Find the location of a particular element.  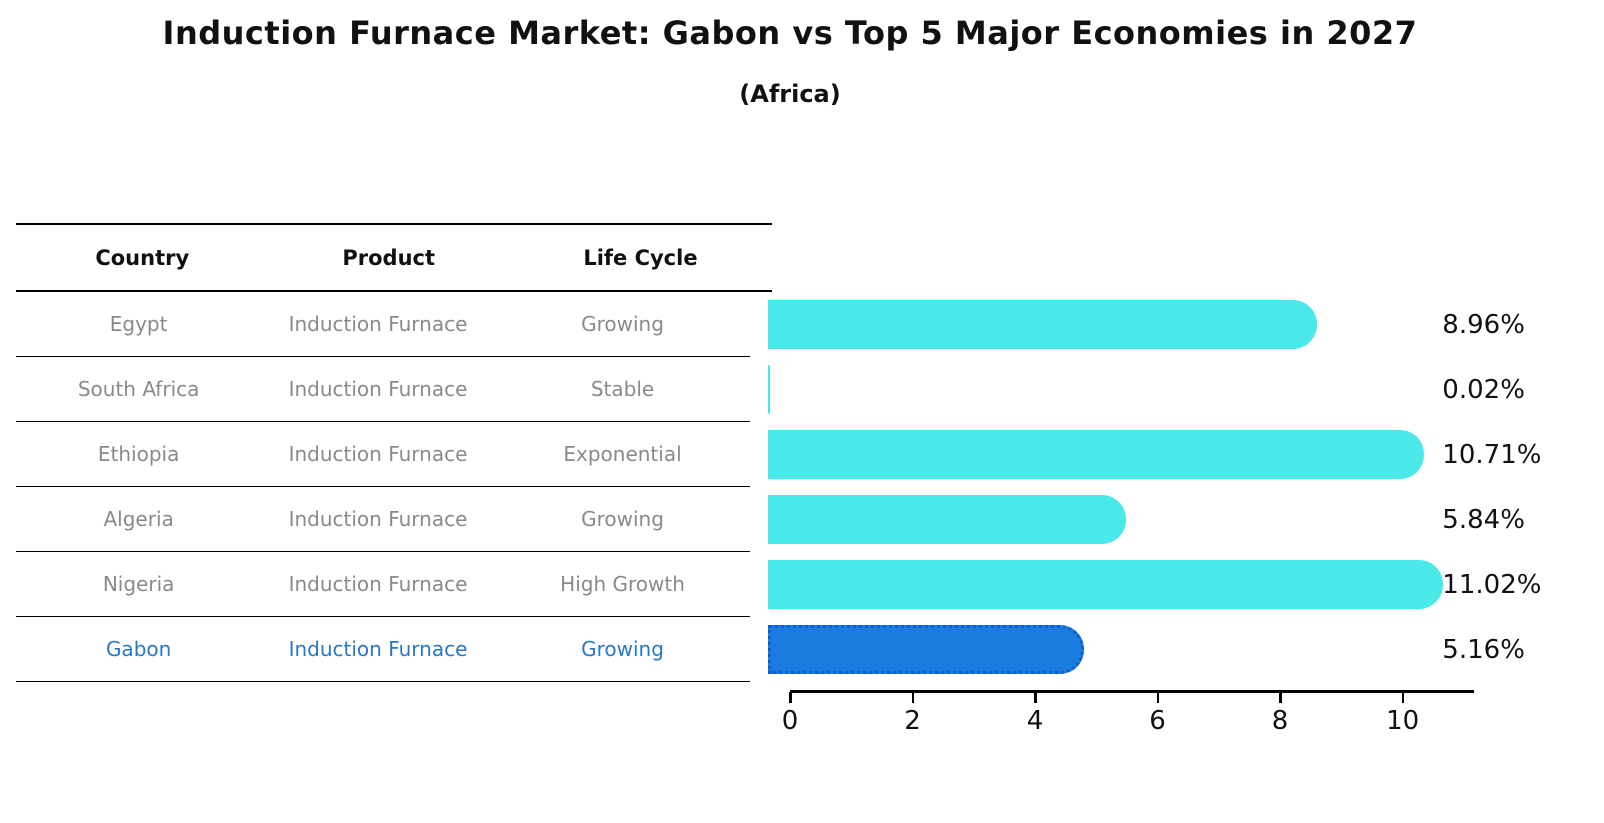

table-row: Egypt Induction Furnace Growing 8.96% is located at coordinates (802, 324).